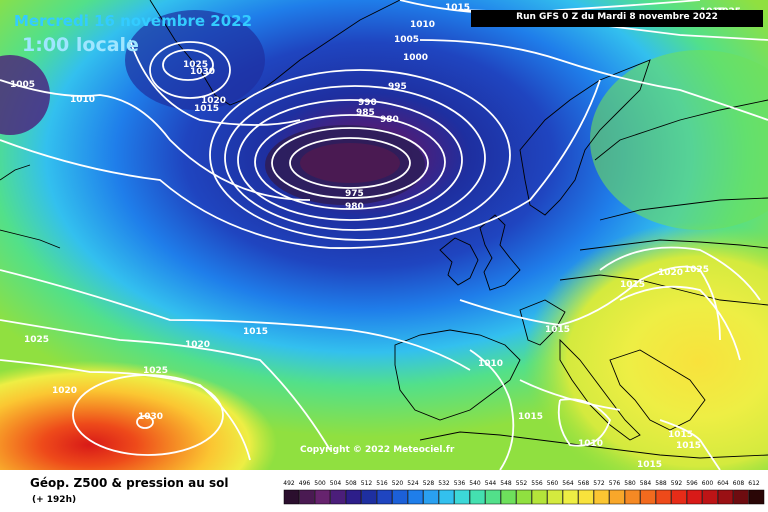 The width and height of the screenshot is (768, 512). Describe the element at coordinates (708, 483) in the screenshot. I see `legend-tick-label: 600` at that location.